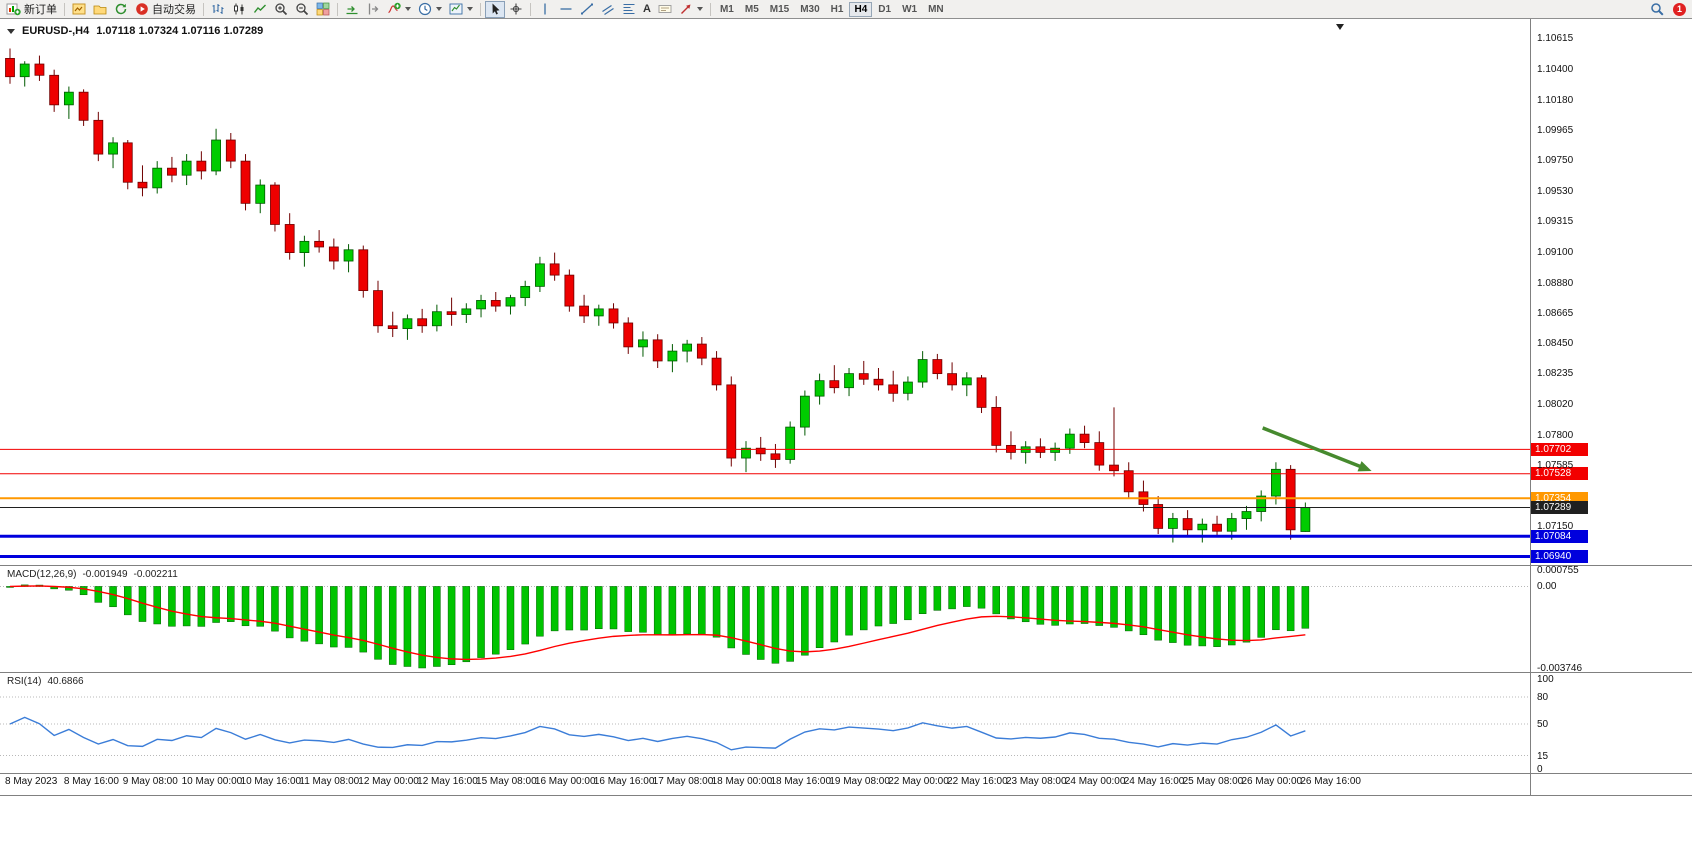  I want to click on timeframe-h1: H1, so click(837, 9).